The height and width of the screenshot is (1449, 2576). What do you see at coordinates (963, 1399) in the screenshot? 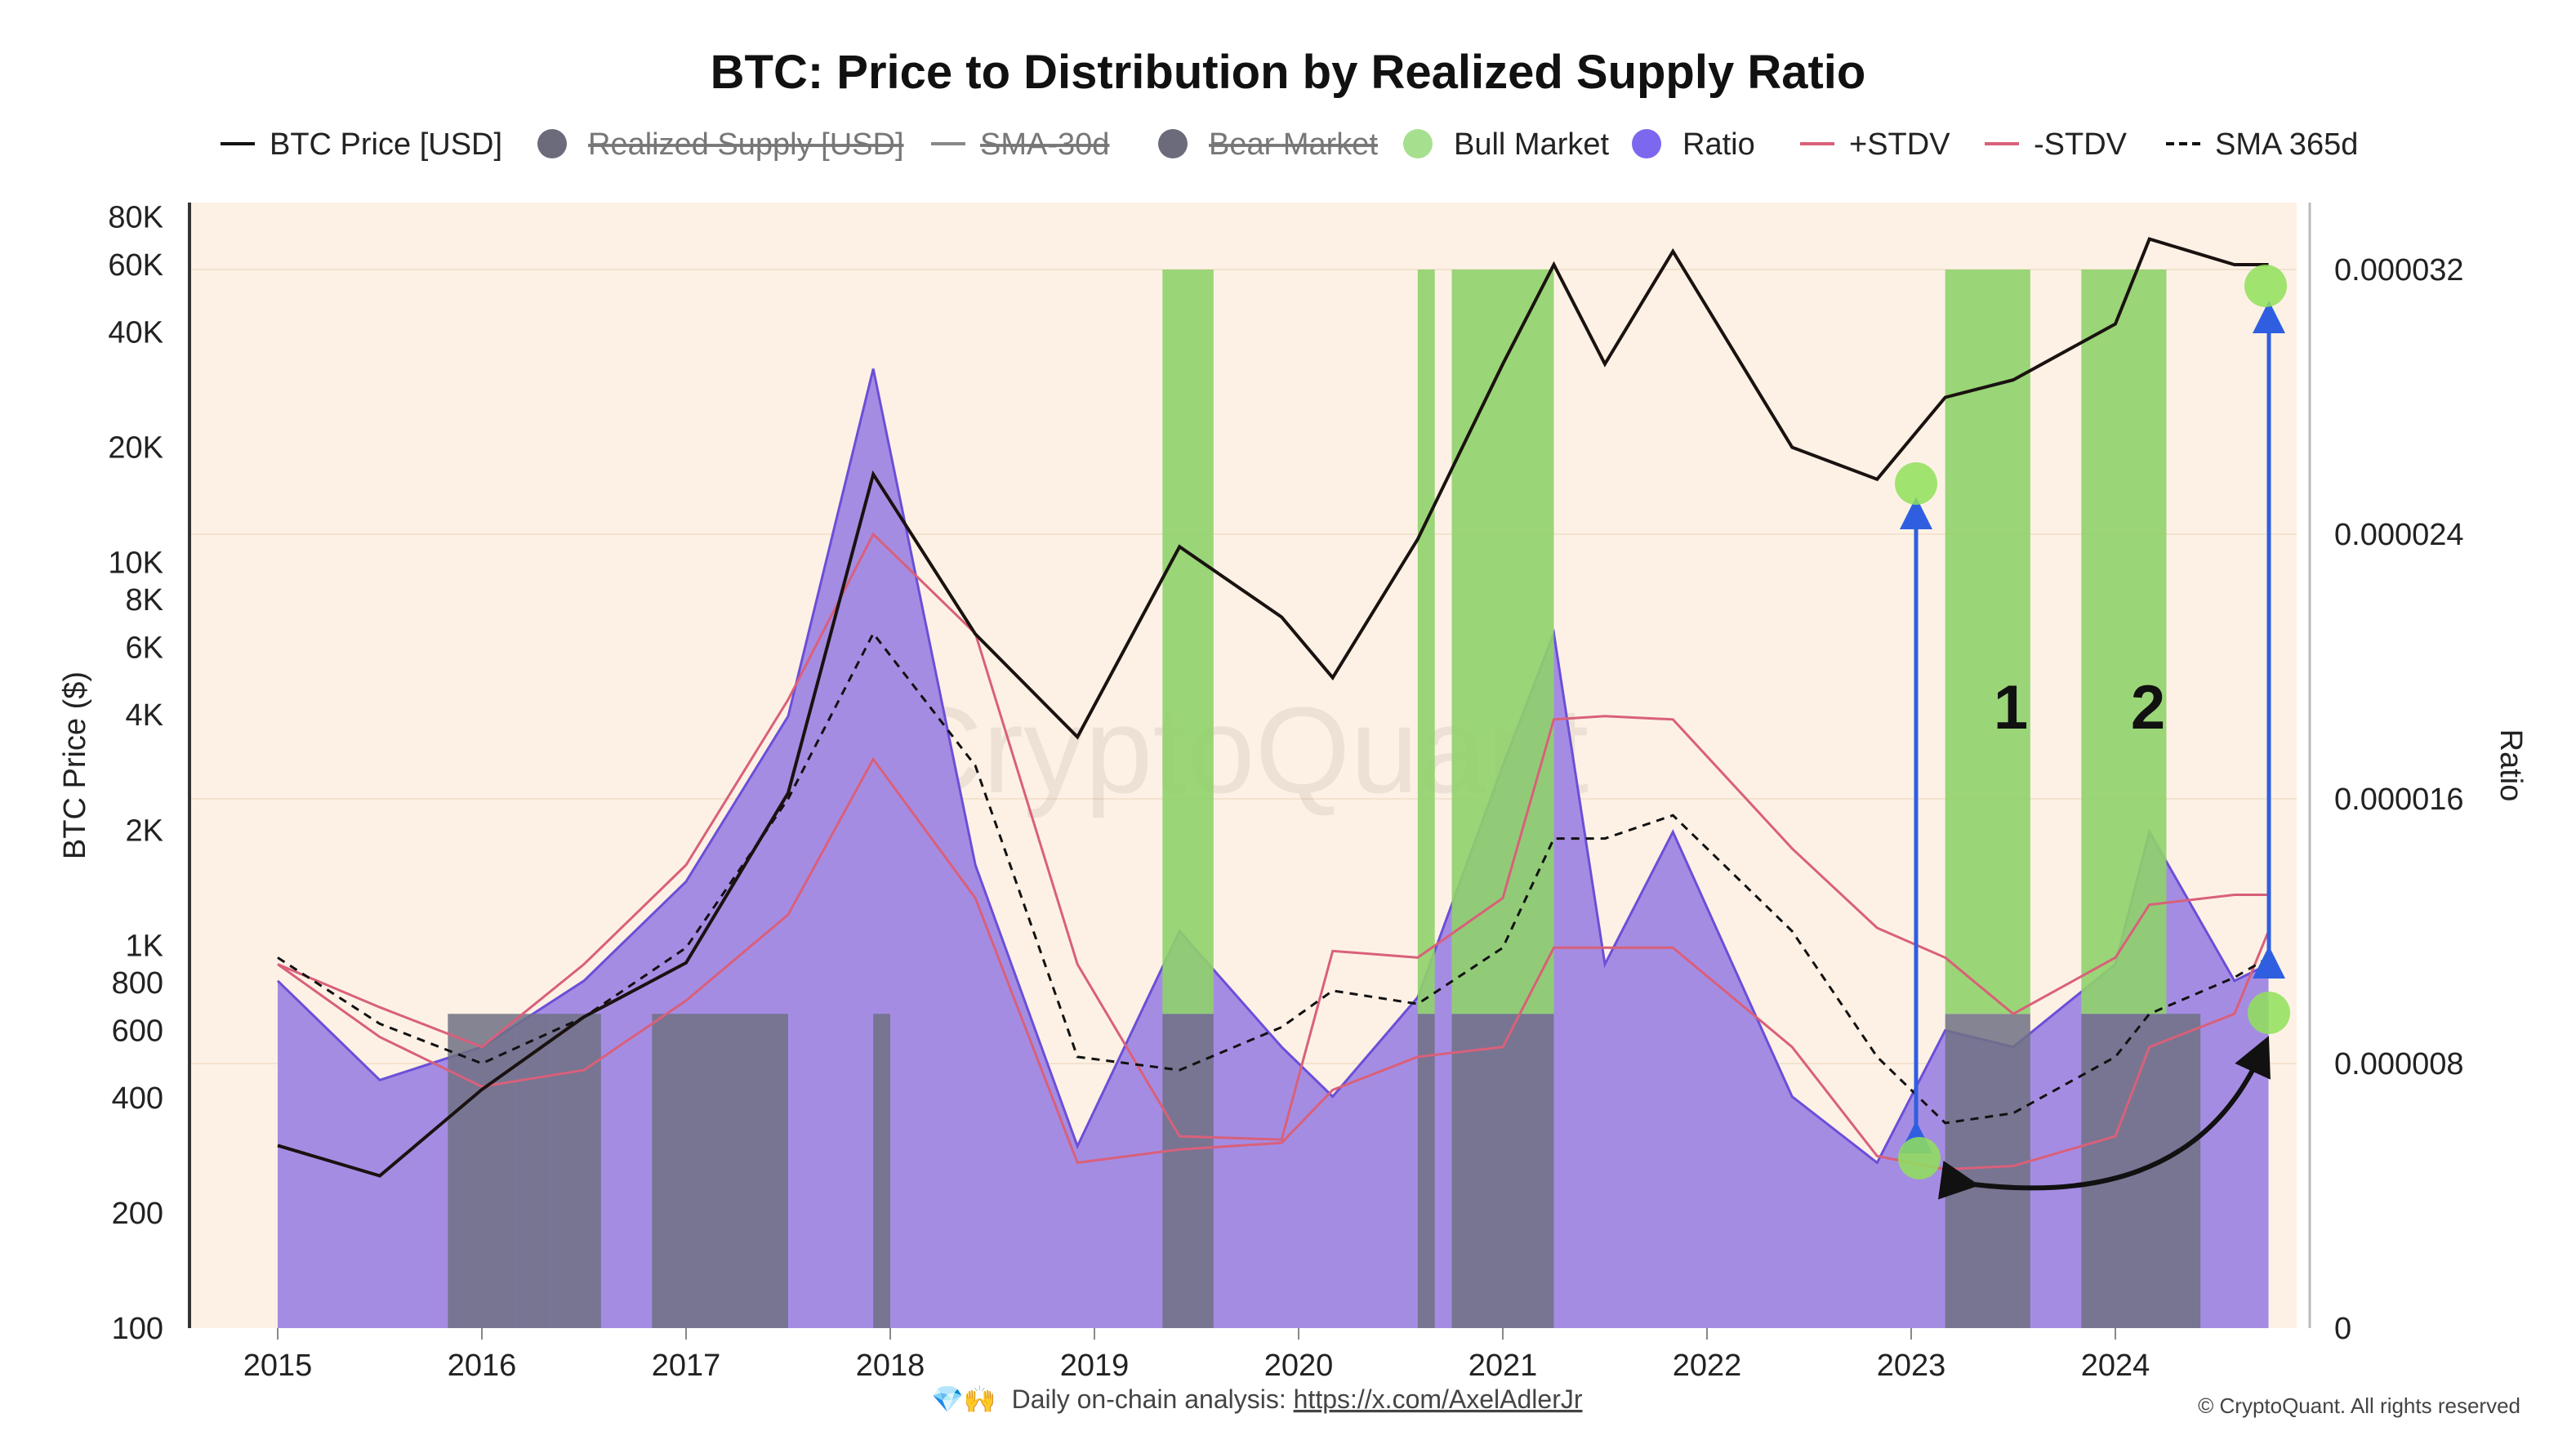
I see `footer-icons: 💎🙌` at bounding box center [963, 1399].